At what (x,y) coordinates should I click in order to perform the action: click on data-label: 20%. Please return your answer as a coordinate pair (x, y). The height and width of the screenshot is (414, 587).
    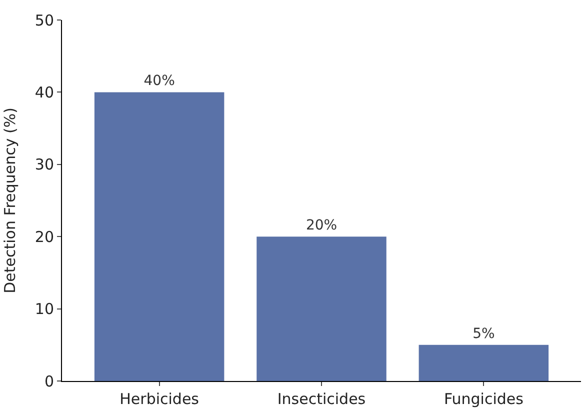
    Looking at the image, I should click on (322, 226).